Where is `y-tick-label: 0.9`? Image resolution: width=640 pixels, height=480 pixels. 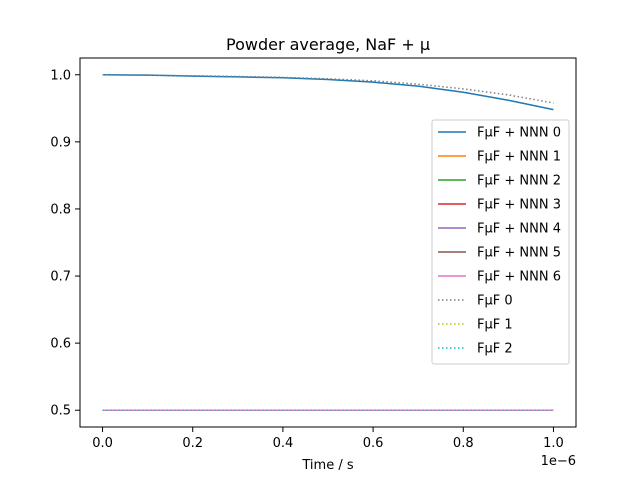 y-tick-label: 0.9 is located at coordinates (60, 142).